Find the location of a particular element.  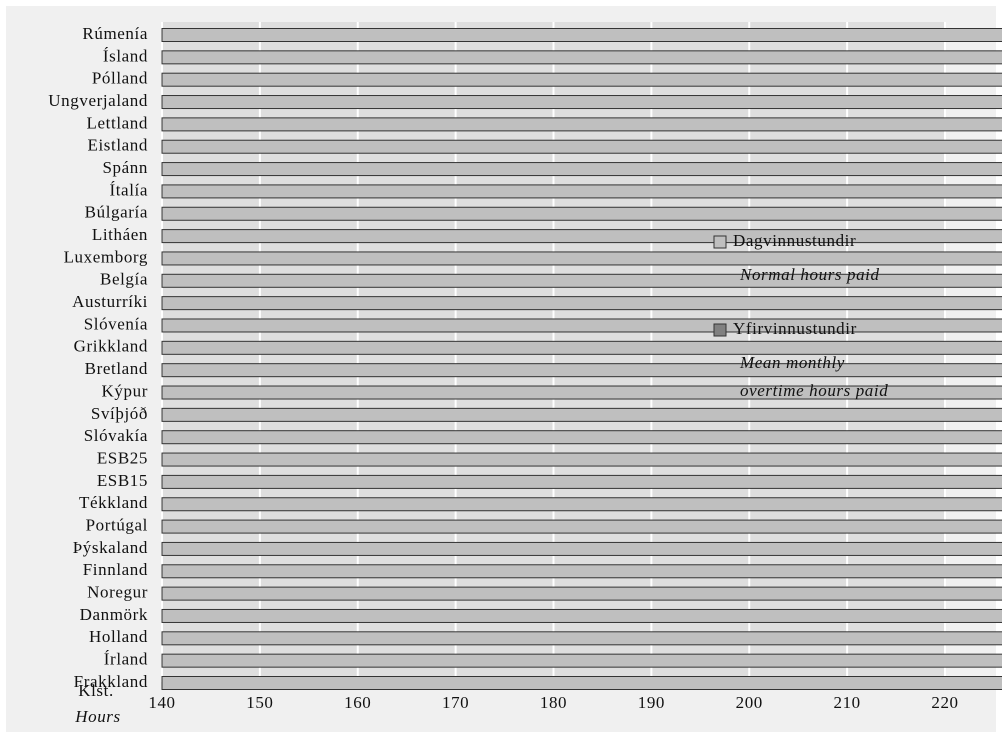

y-tick-label: Spánn is located at coordinates (126, 167).